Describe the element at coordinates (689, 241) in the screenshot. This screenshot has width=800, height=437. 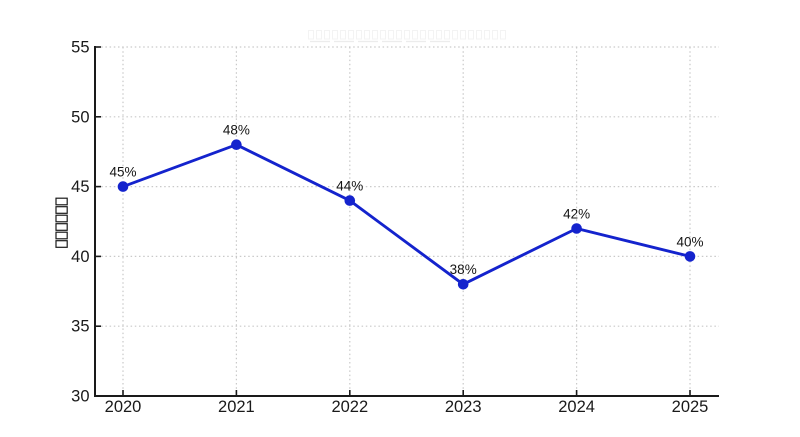
I see `svg-text: 40%` at that location.